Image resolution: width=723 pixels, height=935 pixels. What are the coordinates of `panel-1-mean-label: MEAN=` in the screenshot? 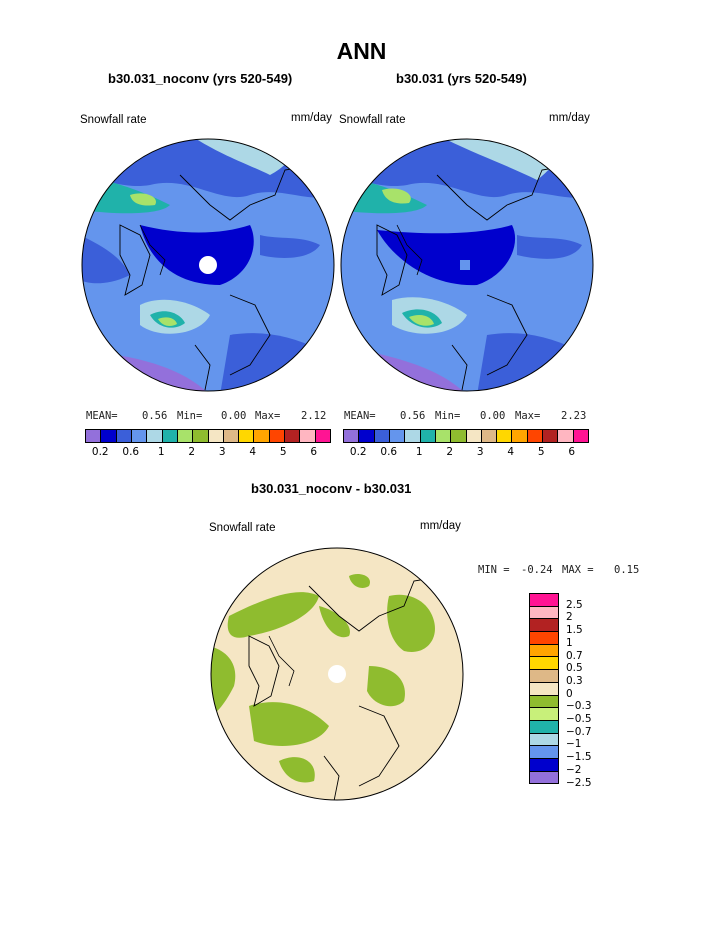 It's located at (102, 416).